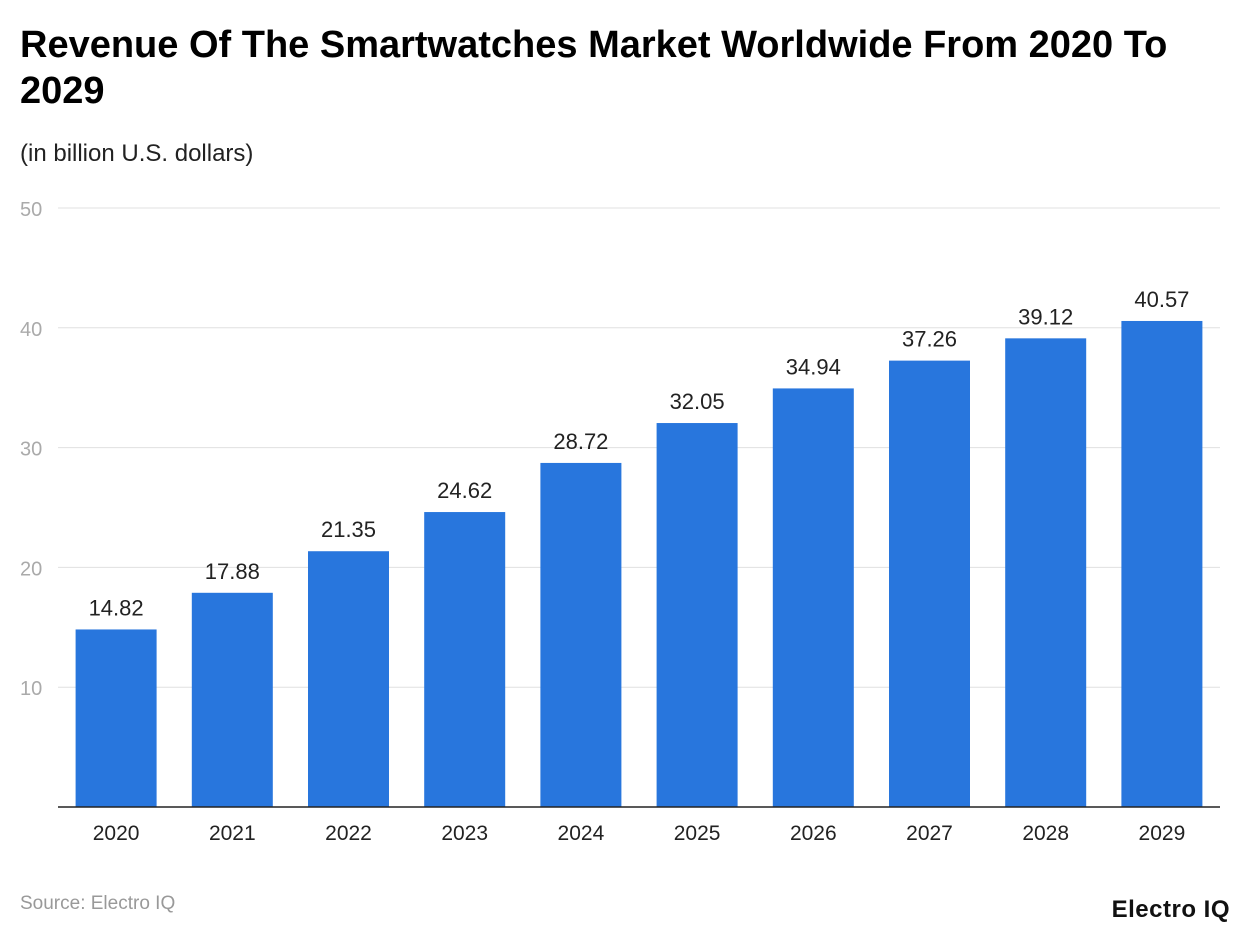  What do you see at coordinates (1045, 833) in the screenshot?
I see `x-tick-label: 2028` at bounding box center [1045, 833].